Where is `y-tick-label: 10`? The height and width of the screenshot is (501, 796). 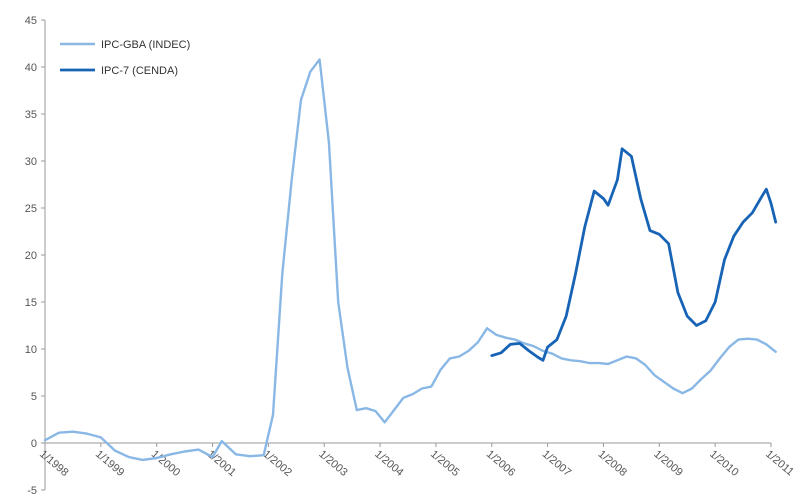
y-tick-label: 10 is located at coordinates (31, 350).